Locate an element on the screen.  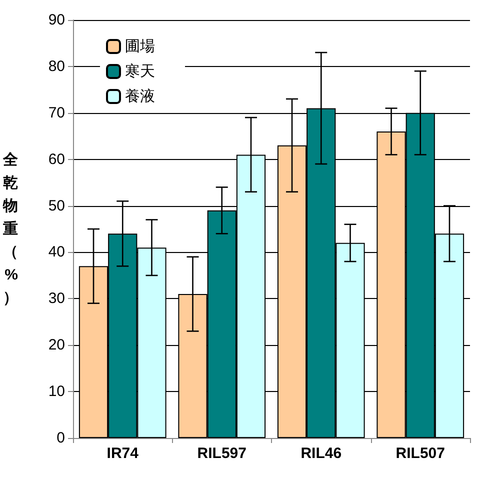
y-axis-title: 全乾物重（%） is located at coordinates (10, 229).